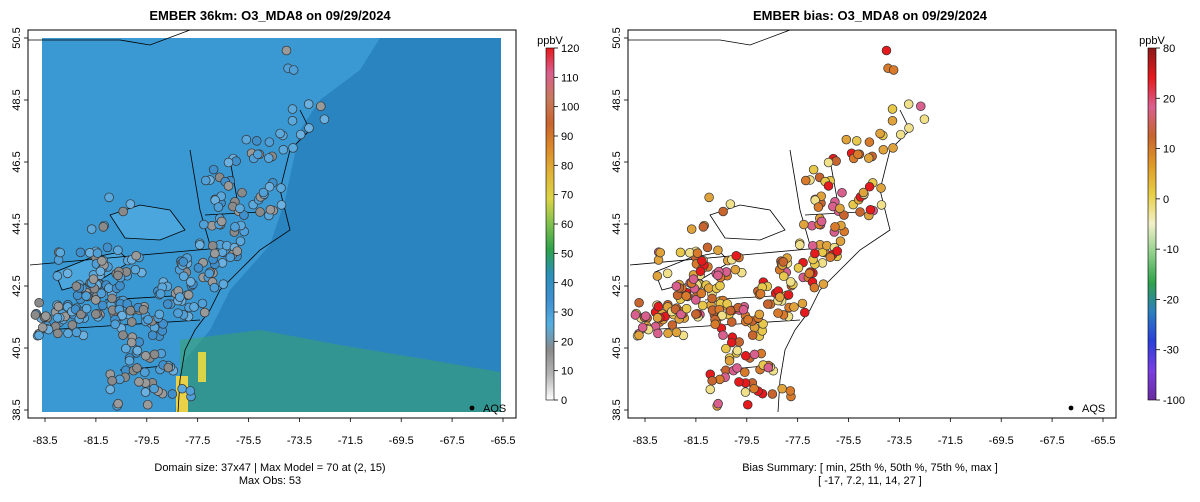 The width and height of the screenshot is (1200, 502). What do you see at coordinates (1171, 300) in the screenshot?
I see `right-cbtick-label: -20` at bounding box center [1171, 300].